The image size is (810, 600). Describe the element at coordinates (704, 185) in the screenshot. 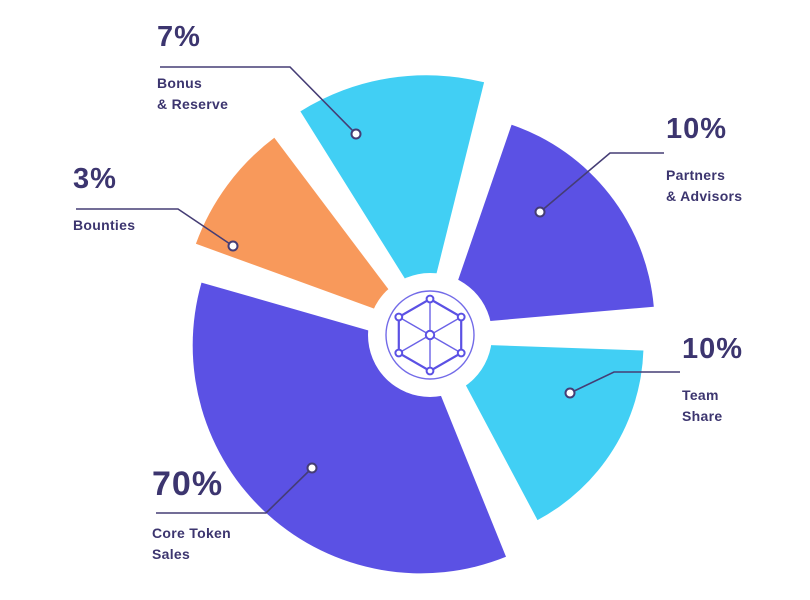

I see `slice-label-partners-advisors: Partners & Advisors` at that location.